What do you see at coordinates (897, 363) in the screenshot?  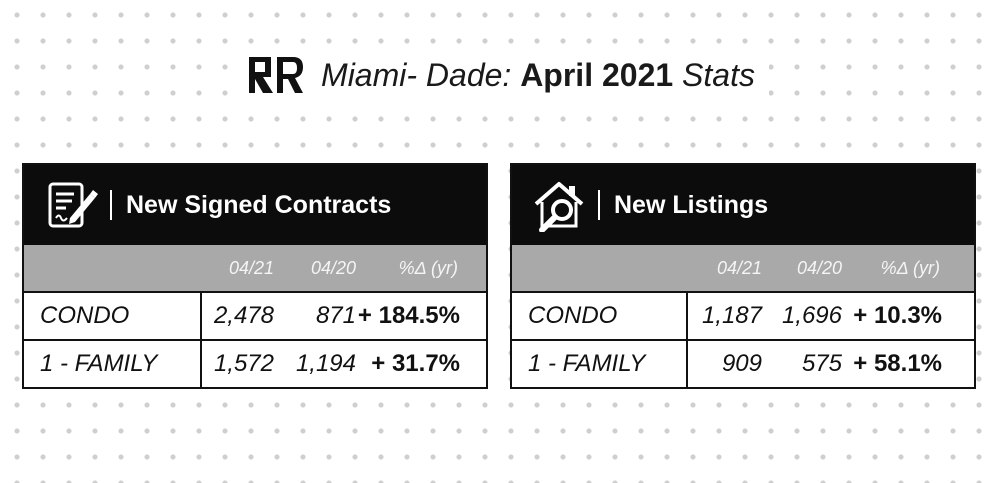 I see `value-change: + 58.1%` at bounding box center [897, 363].